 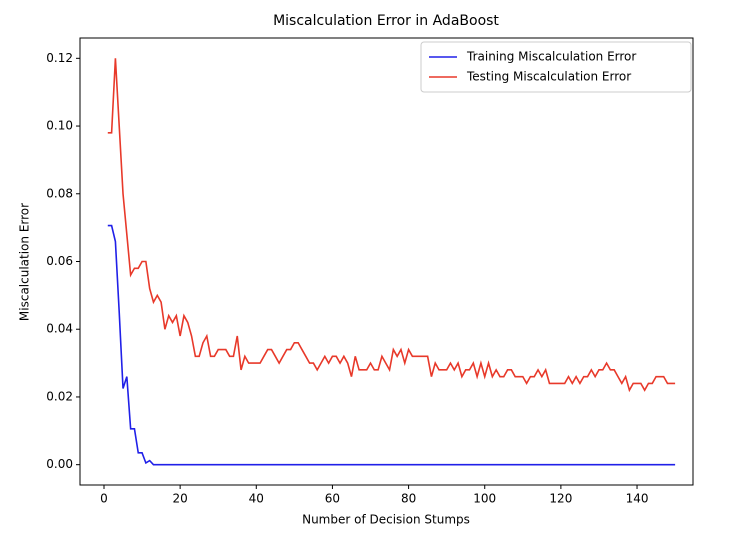 I want to click on y-tick-label: 0.10, so click(x=59, y=126).